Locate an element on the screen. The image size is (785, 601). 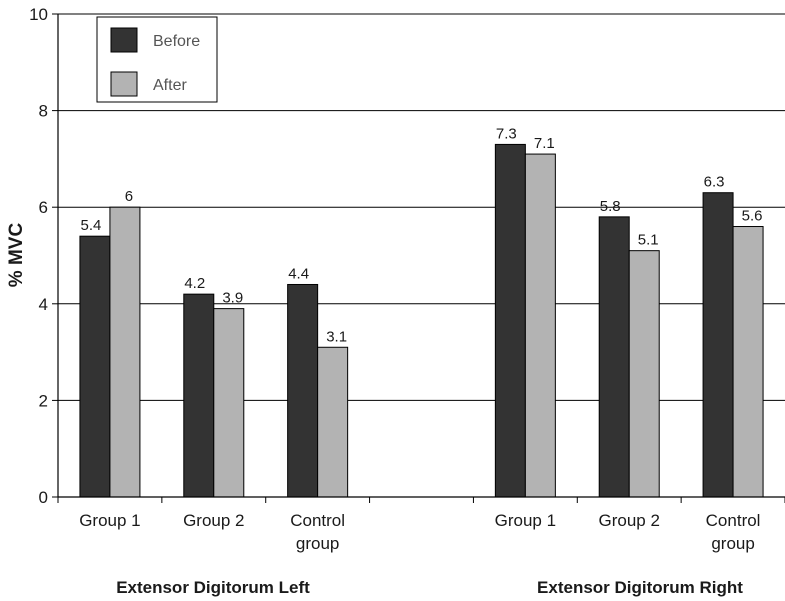
data-label: 3.9 is located at coordinates (232, 298).